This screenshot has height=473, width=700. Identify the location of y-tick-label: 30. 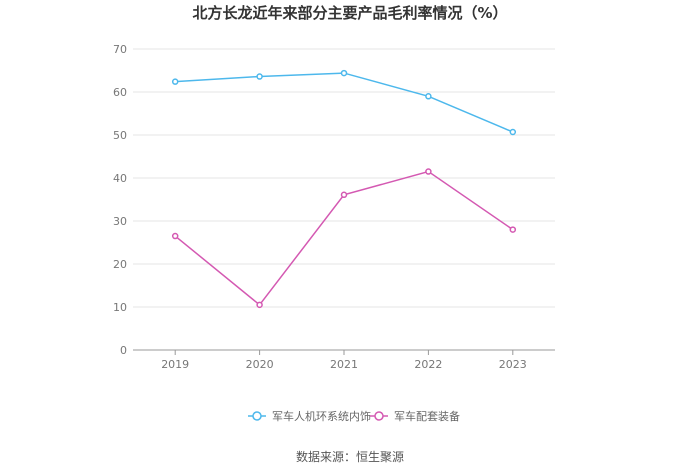
(120, 221).